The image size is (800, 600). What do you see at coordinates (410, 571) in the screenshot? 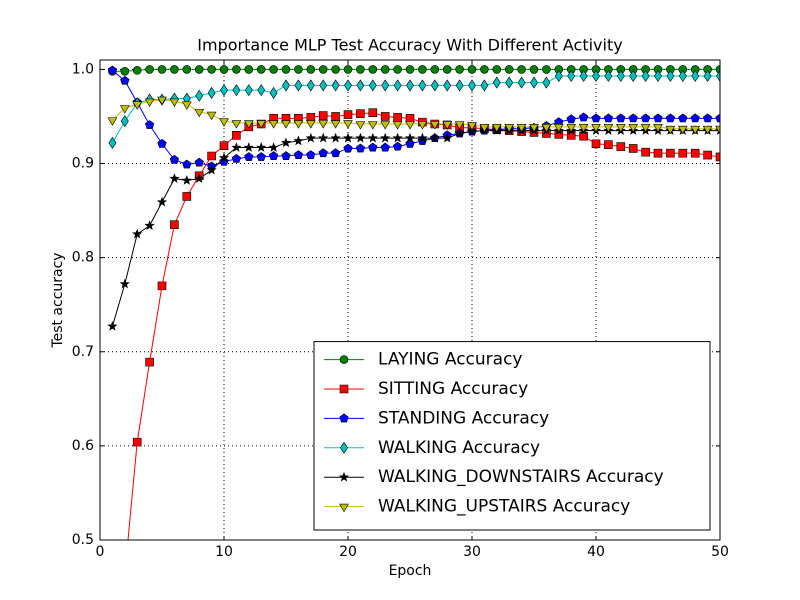
I see `x-axis-label: Epoch` at bounding box center [410, 571].